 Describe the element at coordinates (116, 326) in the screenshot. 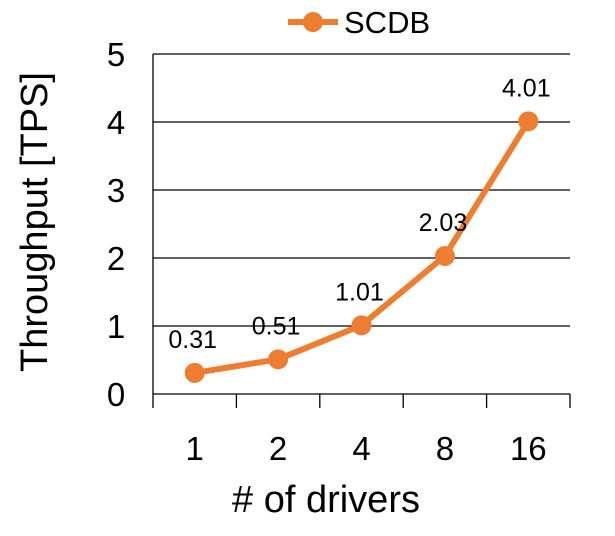

I see `y-tick-label: 1` at that location.